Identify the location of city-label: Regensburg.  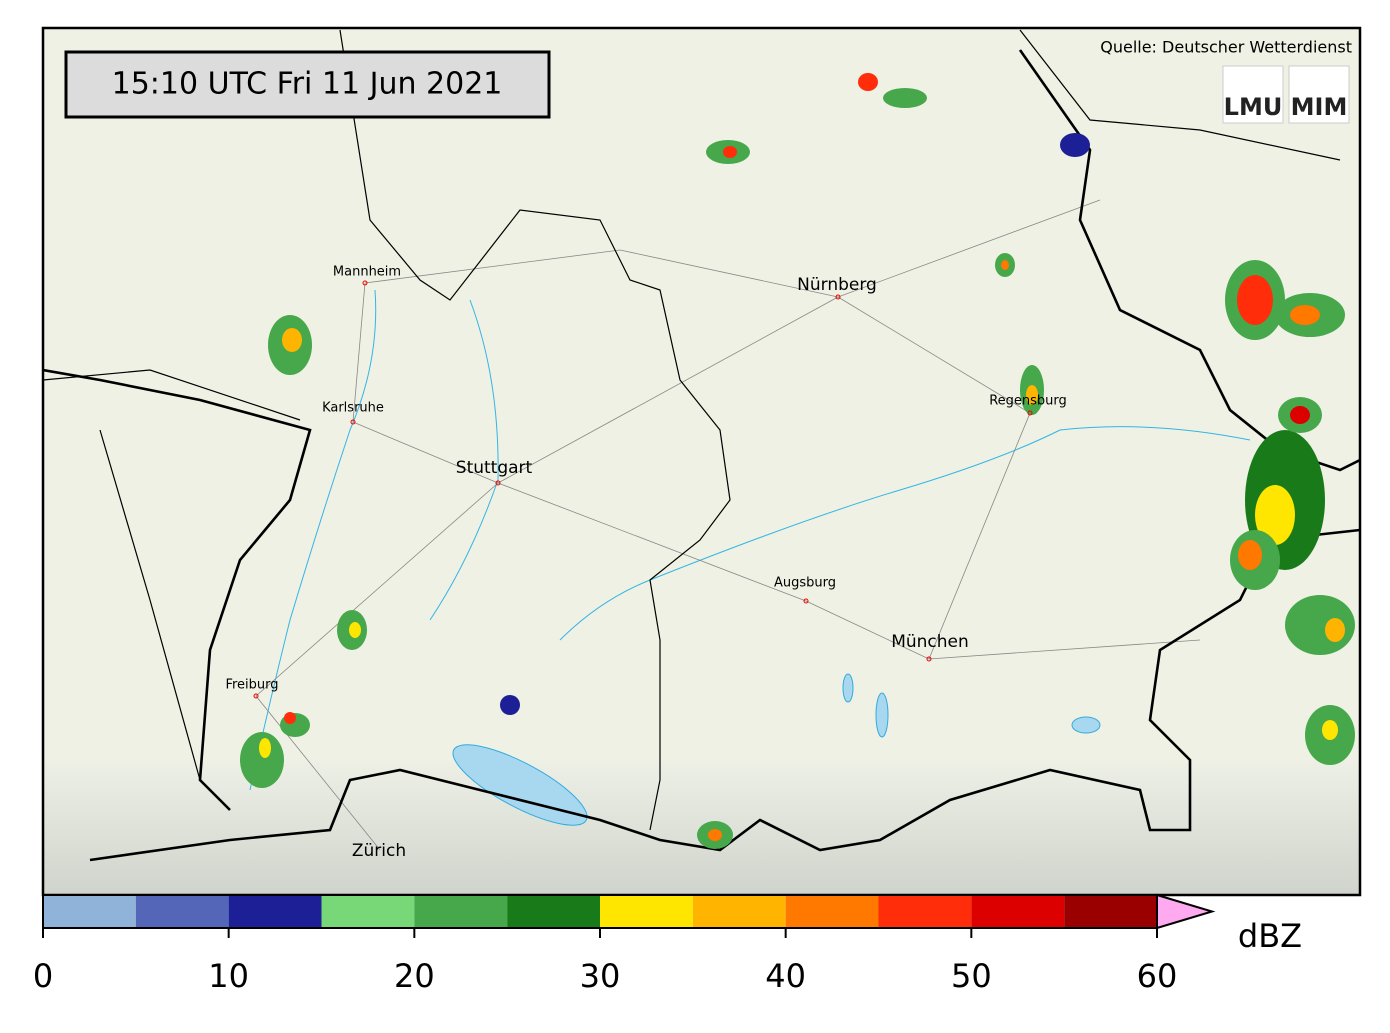
(1028, 401).